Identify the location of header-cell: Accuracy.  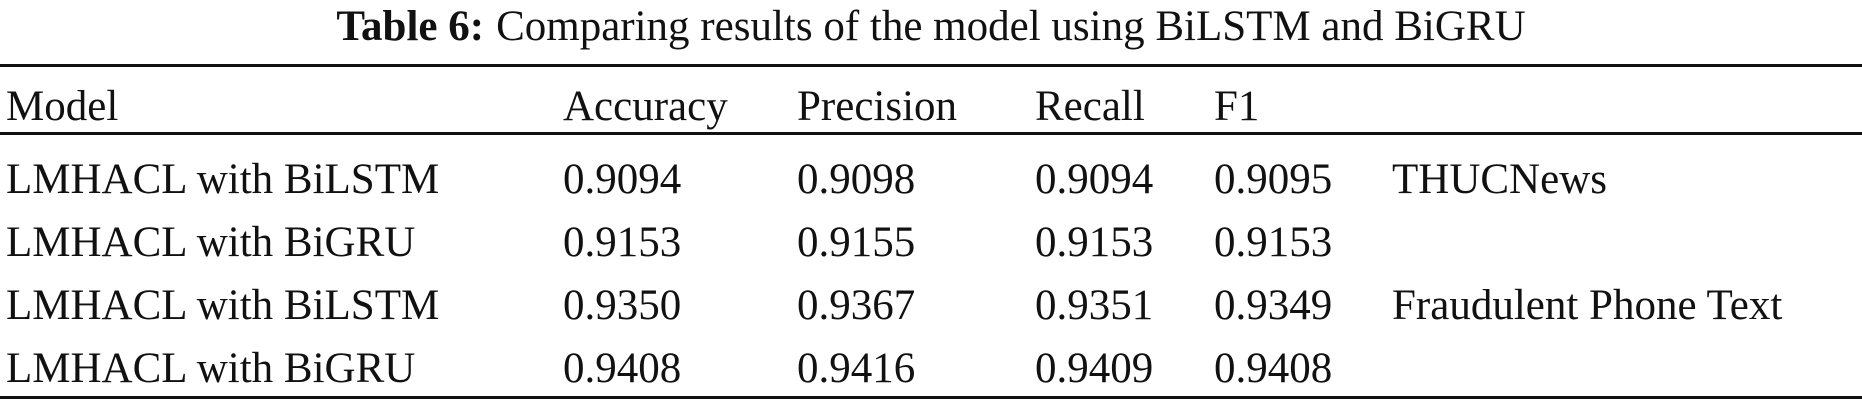
(645, 106).